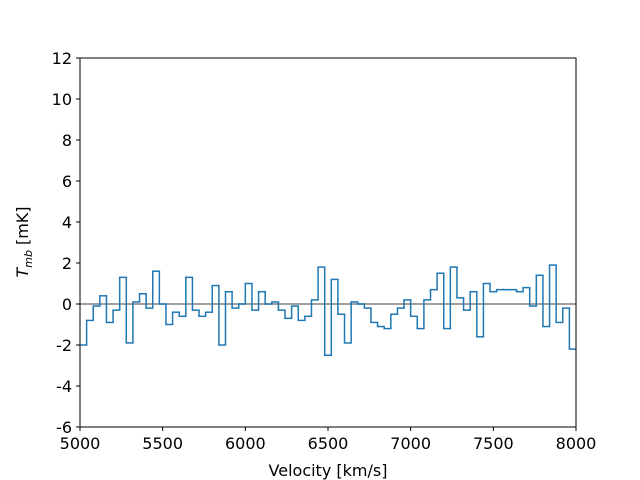 Image resolution: width=640 pixels, height=480 pixels. I want to click on y-tick-label: 6, so click(67, 181).